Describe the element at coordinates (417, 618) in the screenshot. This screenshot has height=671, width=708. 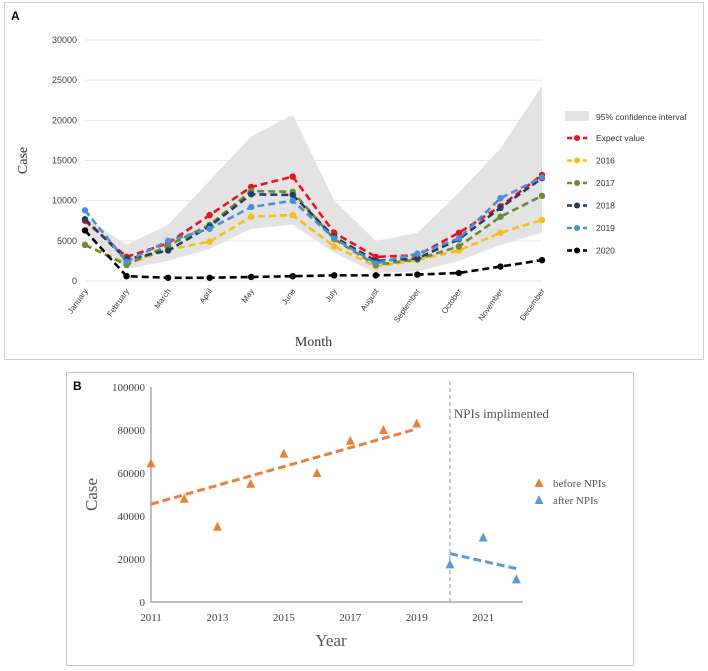
I see `x-tick-label-b: 2019` at that location.